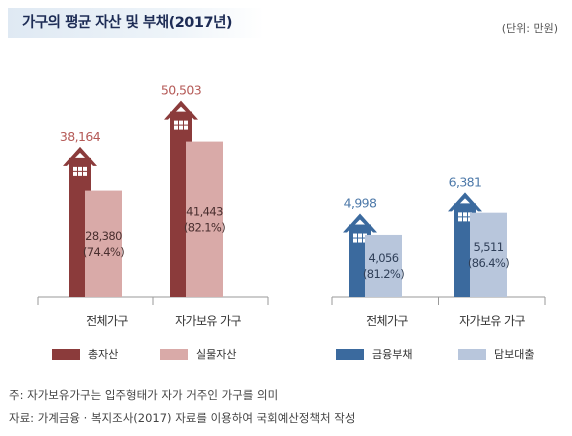  I want to click on data-label-실물자산-share: (74.4%), so click(103, 252).